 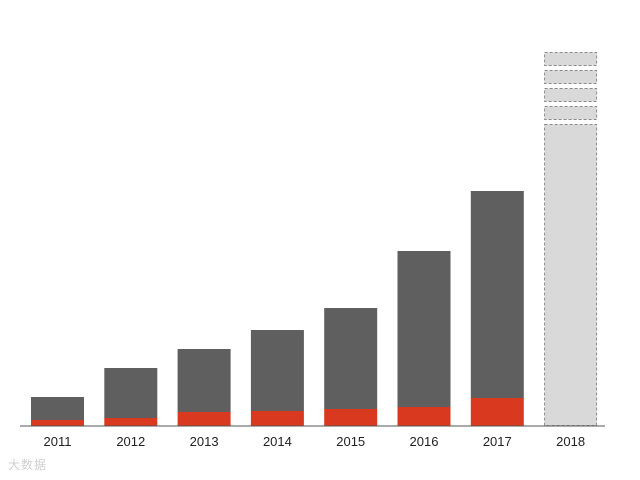 What do you see at coordinates (28, 465) in the screenshot?
I see `watermark: 大数据` at bounding box center [28, 465].